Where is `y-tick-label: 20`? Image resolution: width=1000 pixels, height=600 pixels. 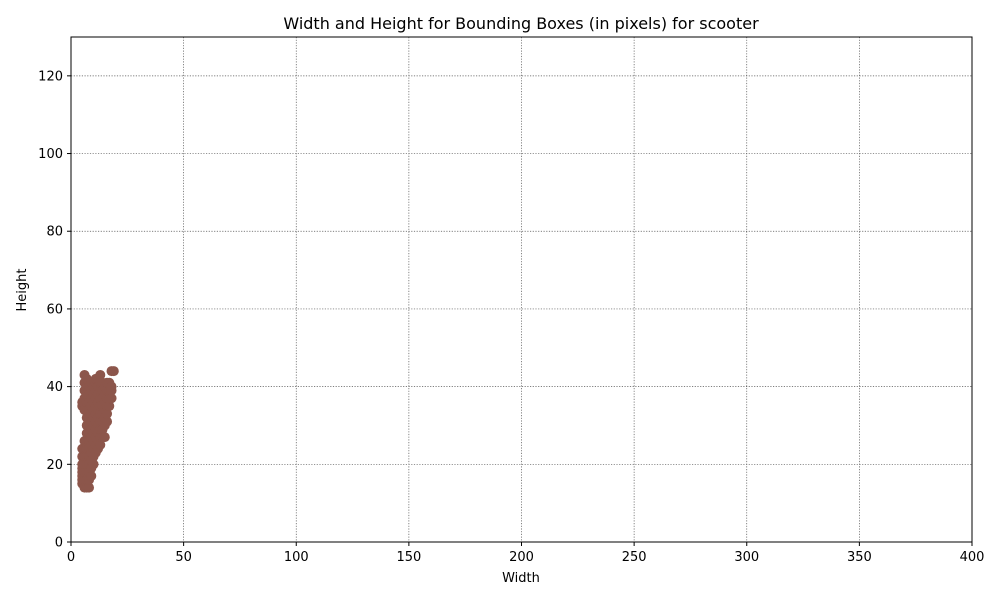
y-tick-label: 20 is located at coordinates (54, 465).